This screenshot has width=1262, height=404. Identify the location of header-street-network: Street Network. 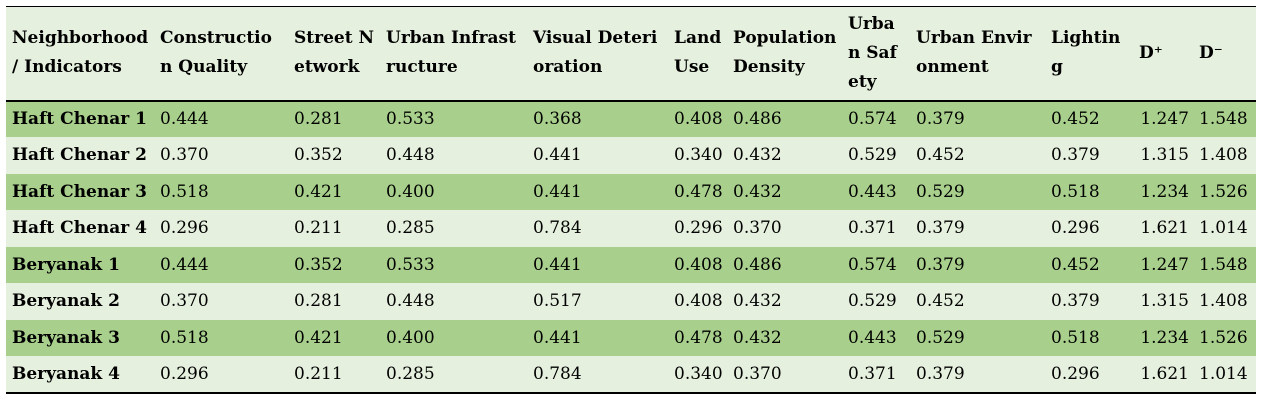
(334, 53).